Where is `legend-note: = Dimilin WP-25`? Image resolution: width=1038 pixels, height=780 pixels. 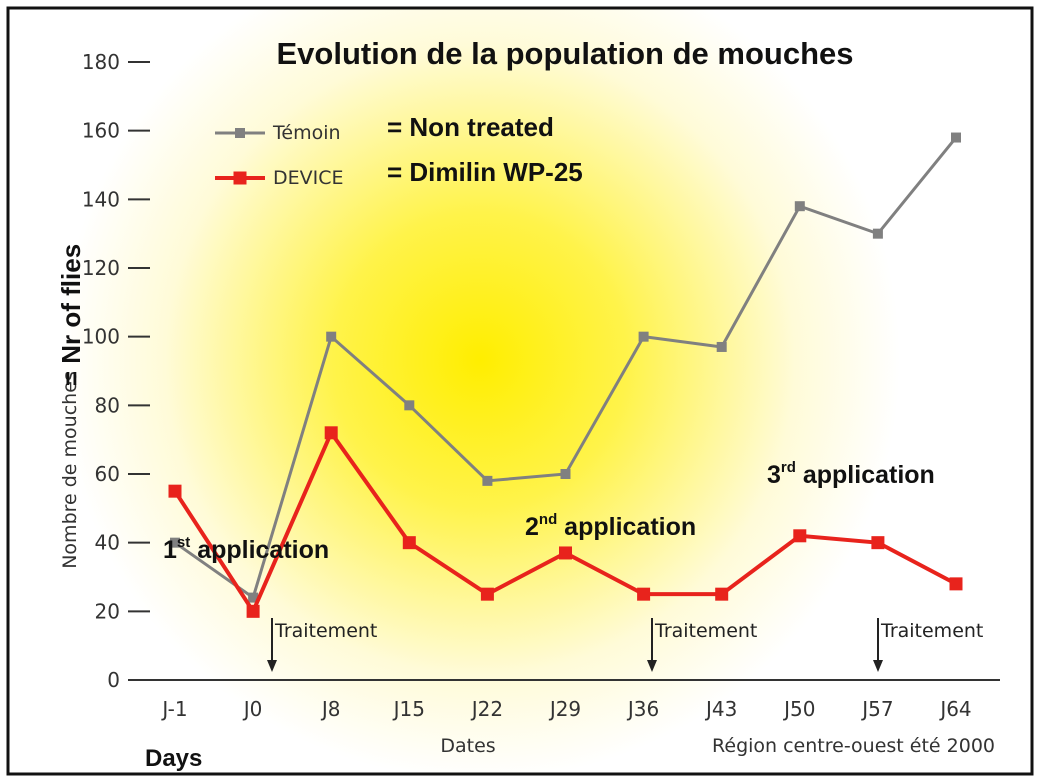 legend-note: = Dimilin WP-25 is located at coordinates (485, 172).